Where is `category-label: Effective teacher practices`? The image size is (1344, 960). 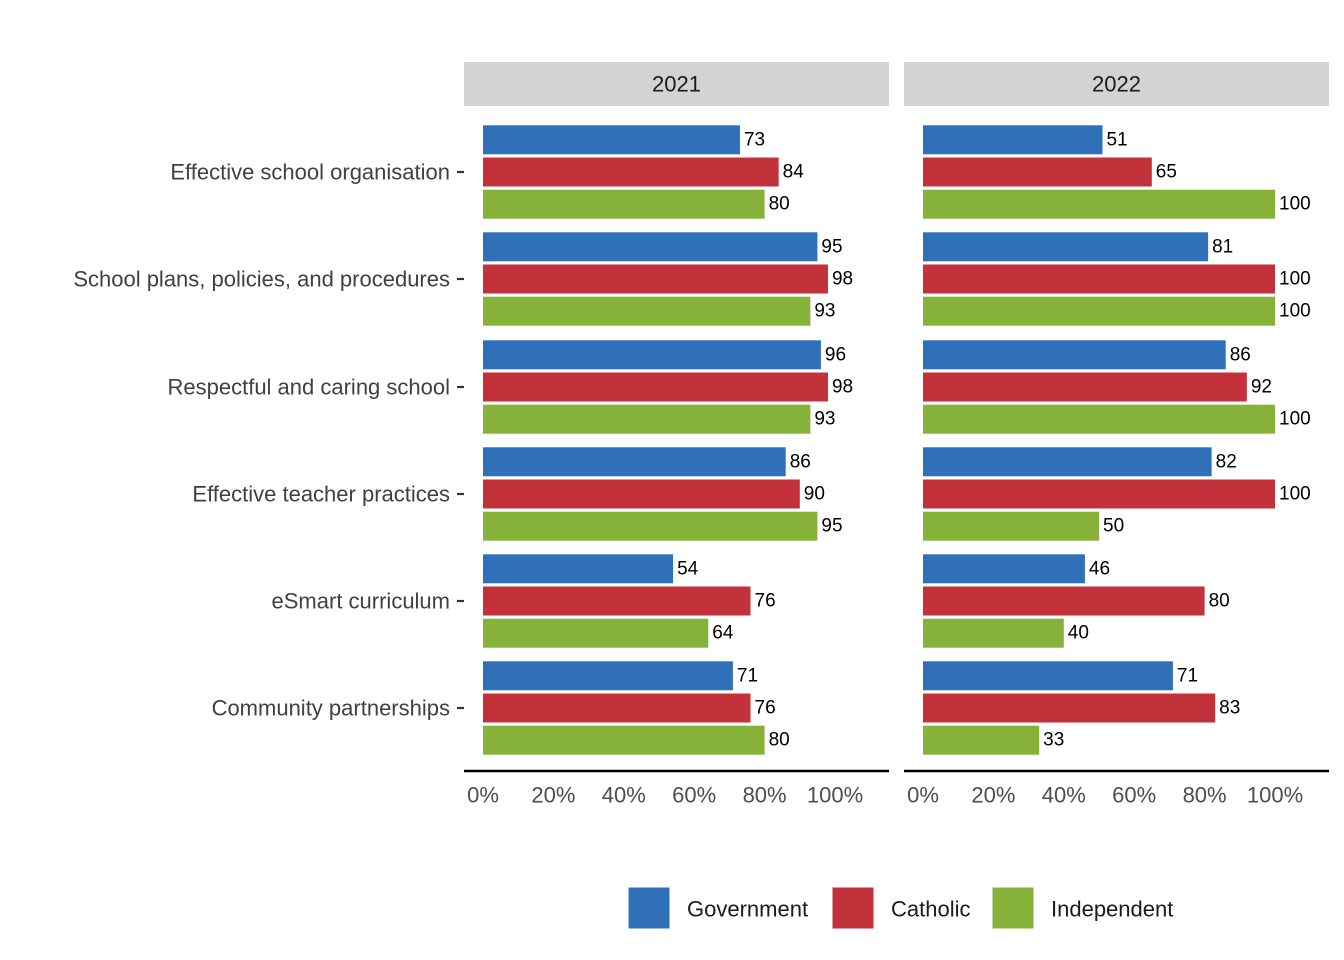 category-label: Effective teacher practices is located at coordinates (321, 494).